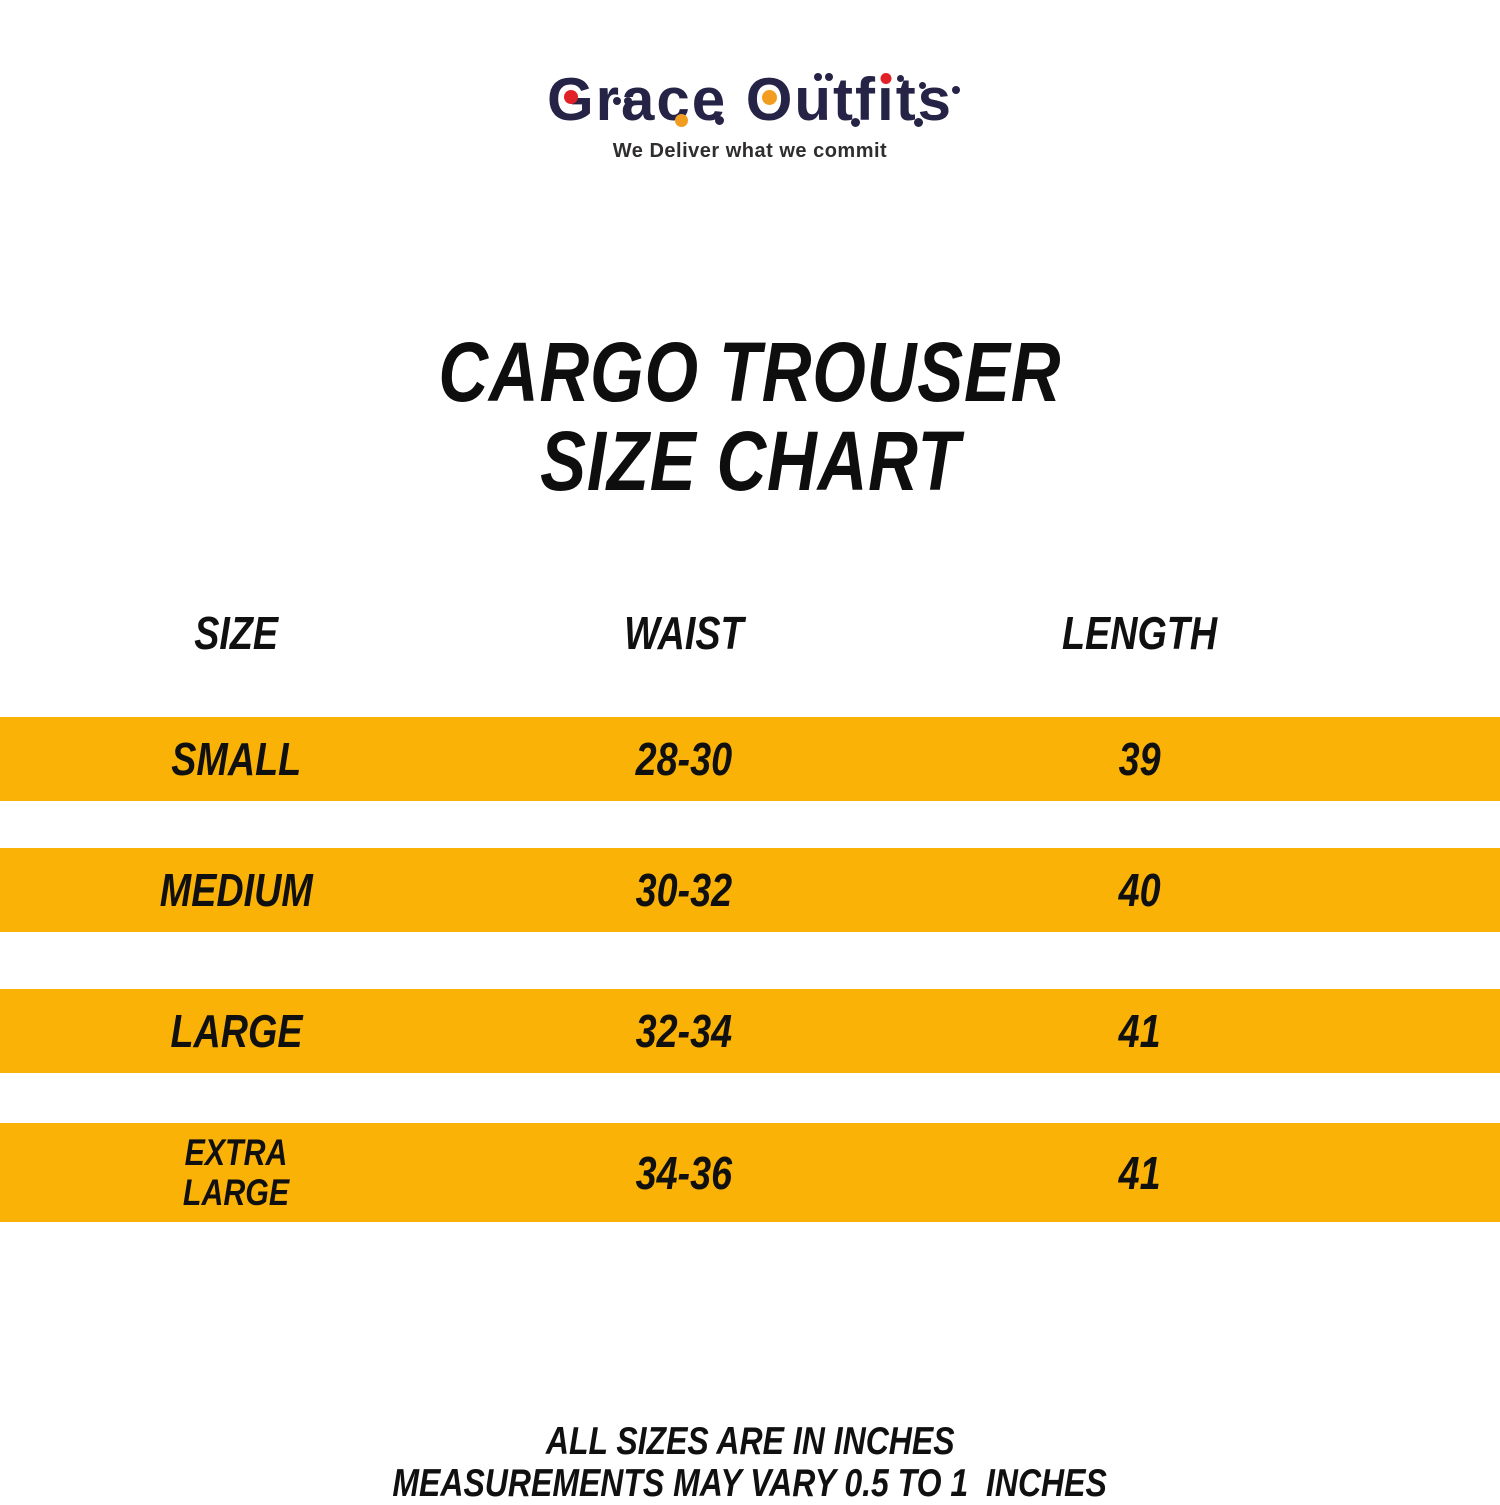 The height and width of the screenshot is (1505, 1500). I want to click on brand-logo: Grace Outfı ts, so click(753, 99).